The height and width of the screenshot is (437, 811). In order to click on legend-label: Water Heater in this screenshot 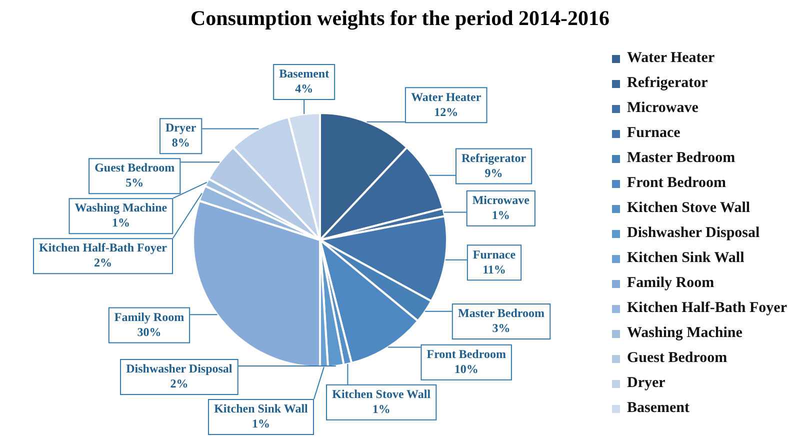, I will do `click(671, 58)`.